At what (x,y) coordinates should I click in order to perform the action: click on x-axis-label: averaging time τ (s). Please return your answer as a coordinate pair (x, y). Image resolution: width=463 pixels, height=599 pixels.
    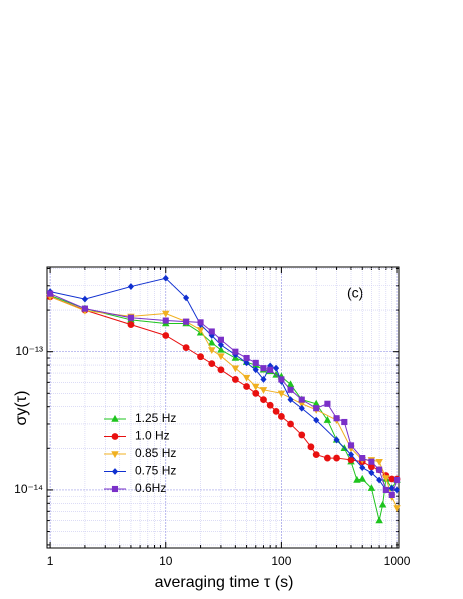
    Looking at the image, I should click on (224, 582).